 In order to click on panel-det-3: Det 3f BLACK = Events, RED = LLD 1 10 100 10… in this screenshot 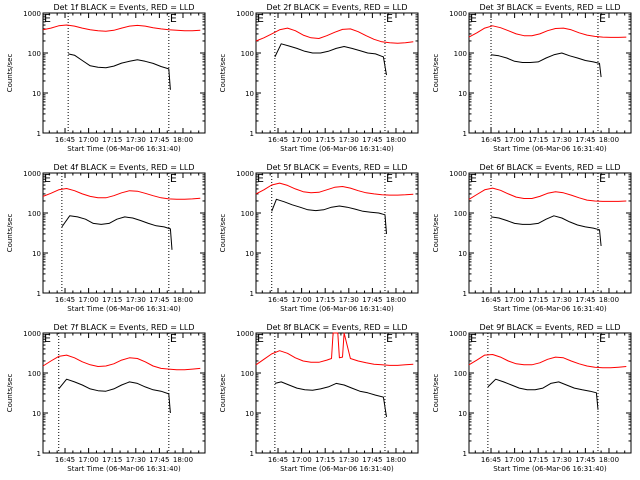, I will do `click(532, 78)`.